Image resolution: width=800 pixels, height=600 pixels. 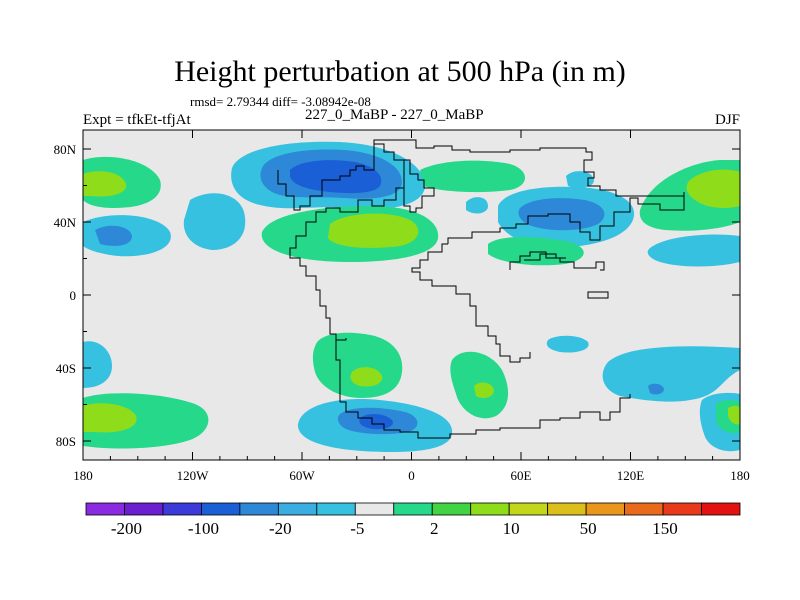 I want to click on contour-natl-deepblue, so click(x=336, y=177).